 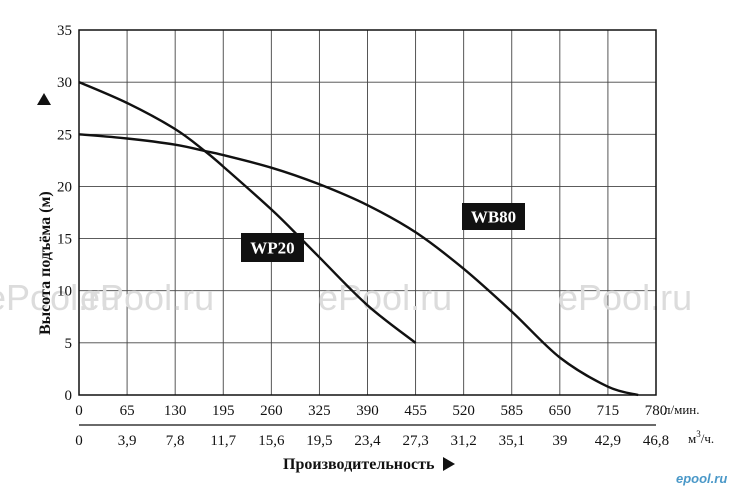 What do you see at coordinates (701, 478) in the screenshot?
I see `site-logo: epool.ru` at bounding box center [701, 478].